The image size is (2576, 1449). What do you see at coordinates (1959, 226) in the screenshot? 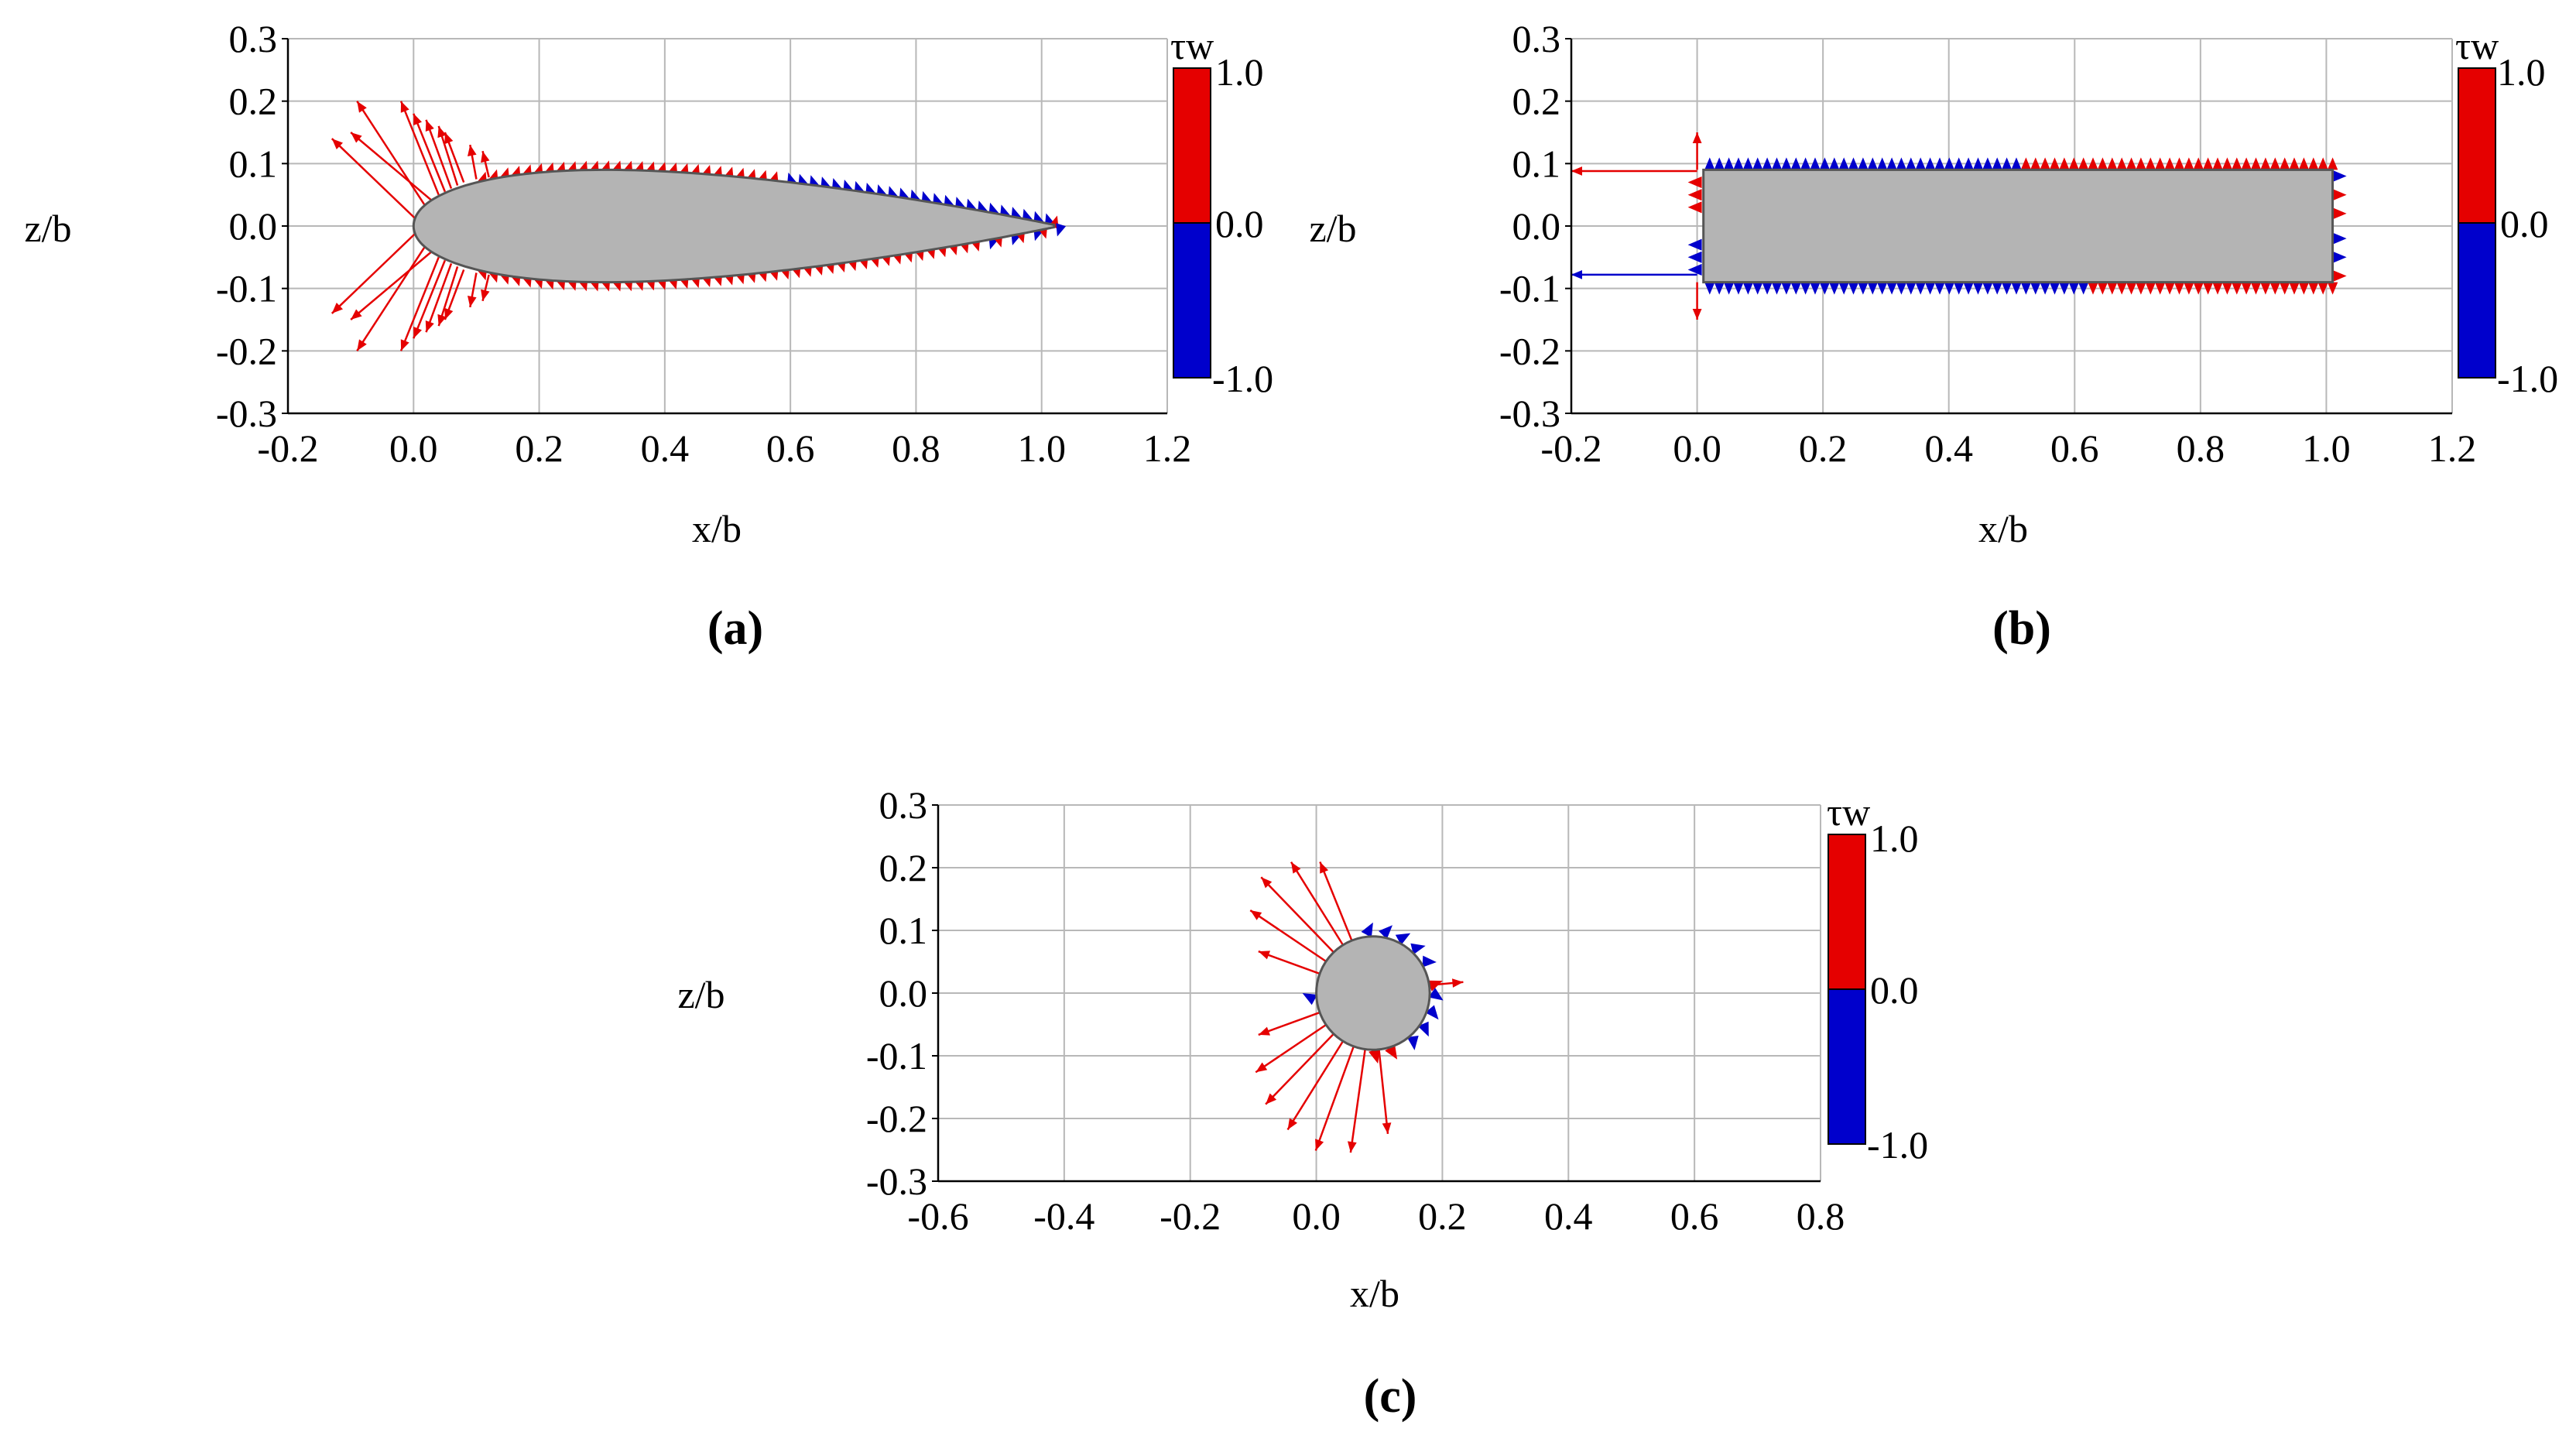
I see `vectors-b` at bounding box center [1959, 226].